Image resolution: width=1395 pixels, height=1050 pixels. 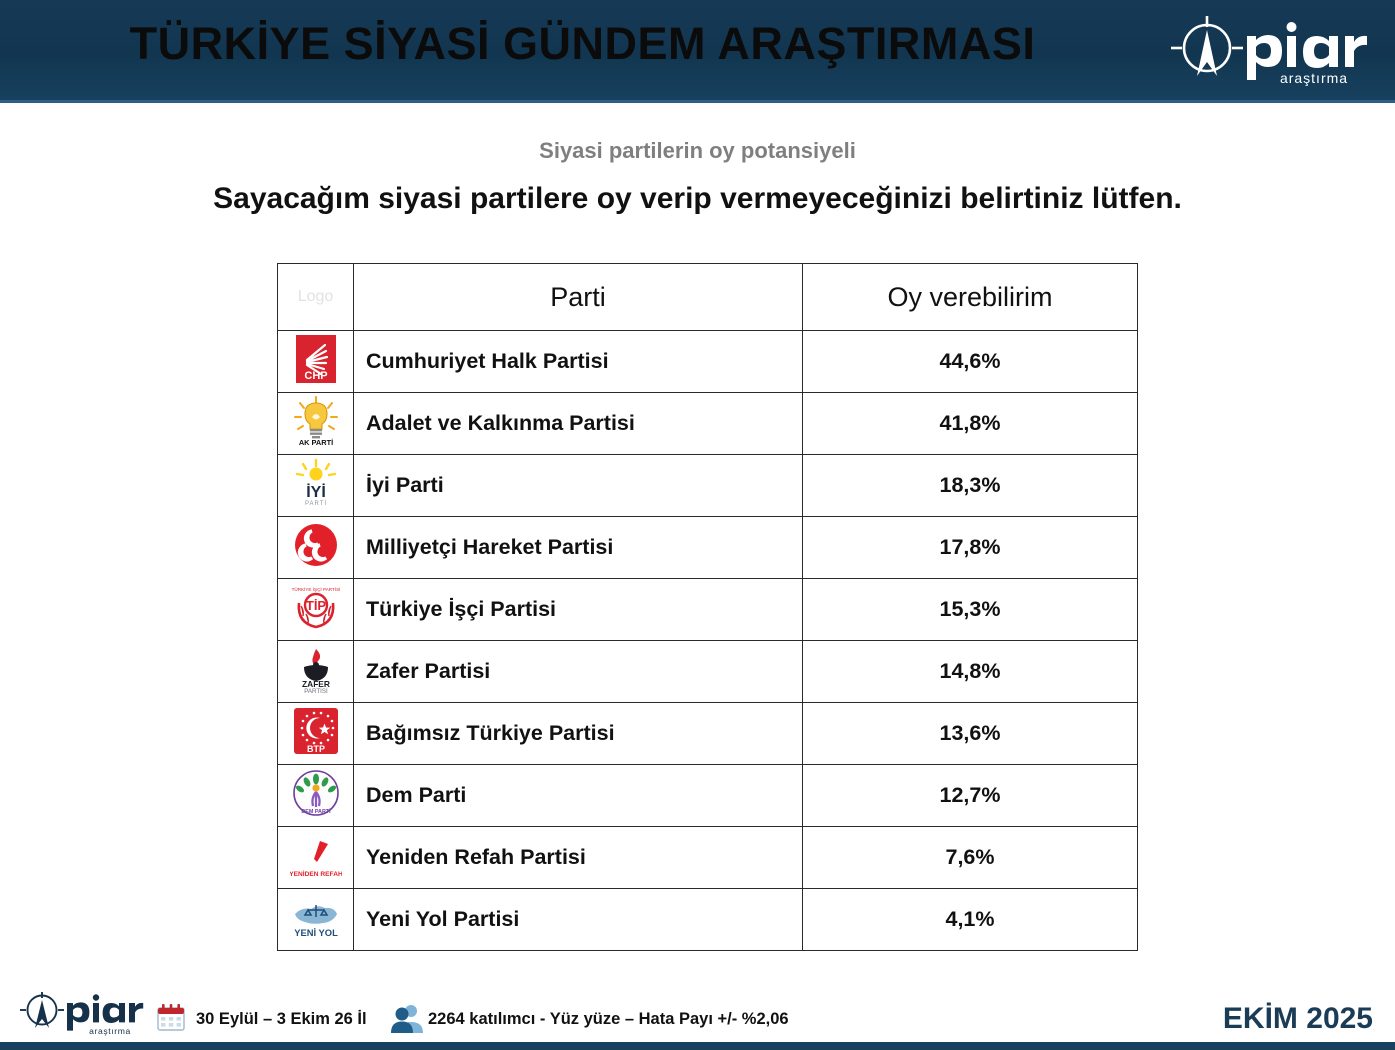 I want to click on btp-logo-icon: BTP, so click(x=316, y=731).